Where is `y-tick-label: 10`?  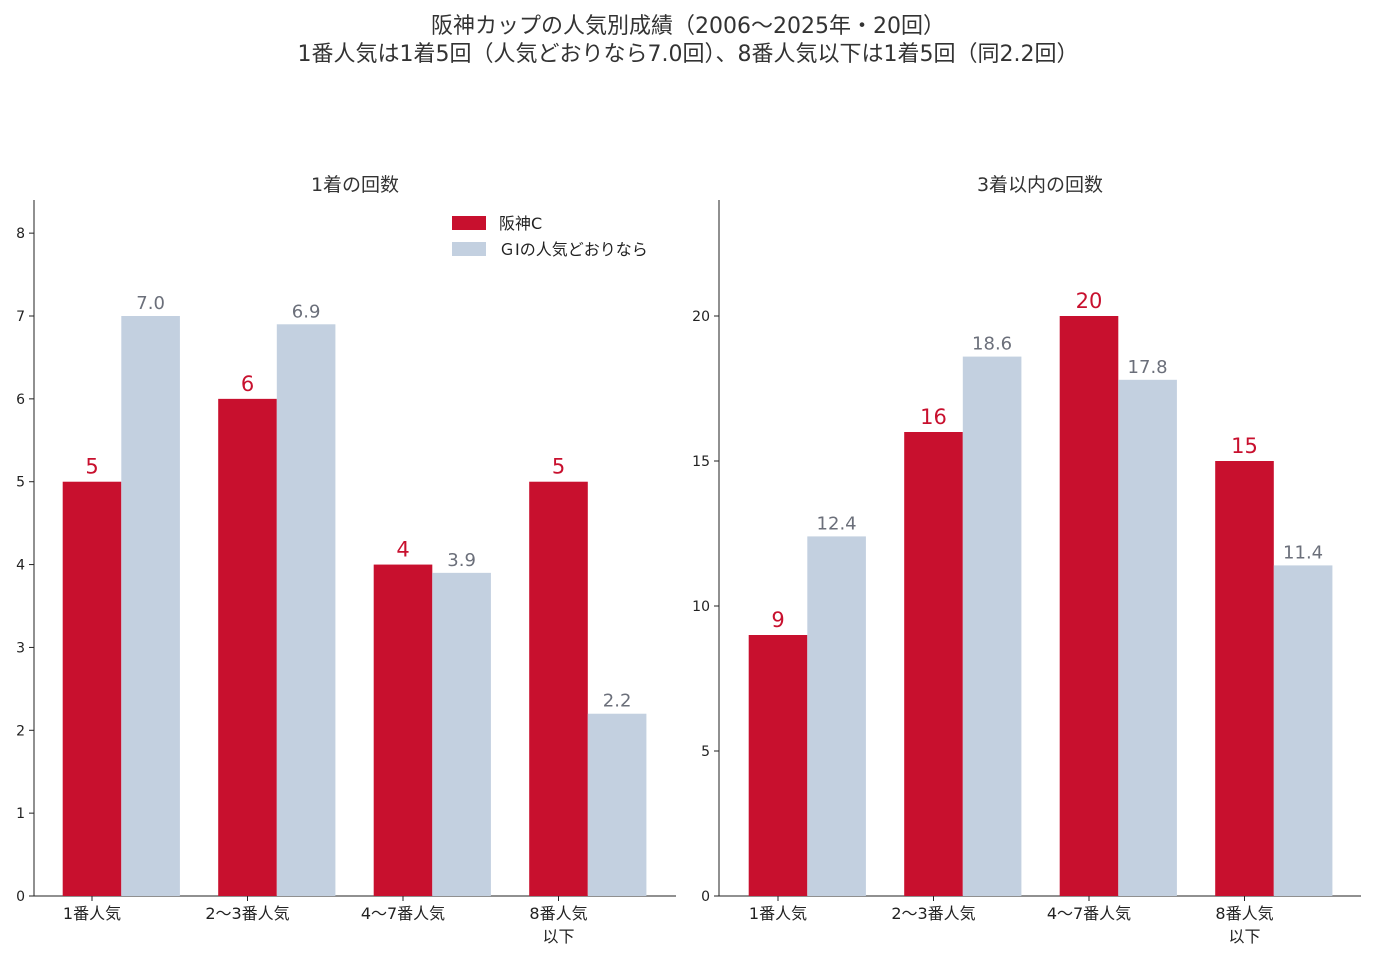
y-tick-label: 10 is located at coordinates (701, 607).